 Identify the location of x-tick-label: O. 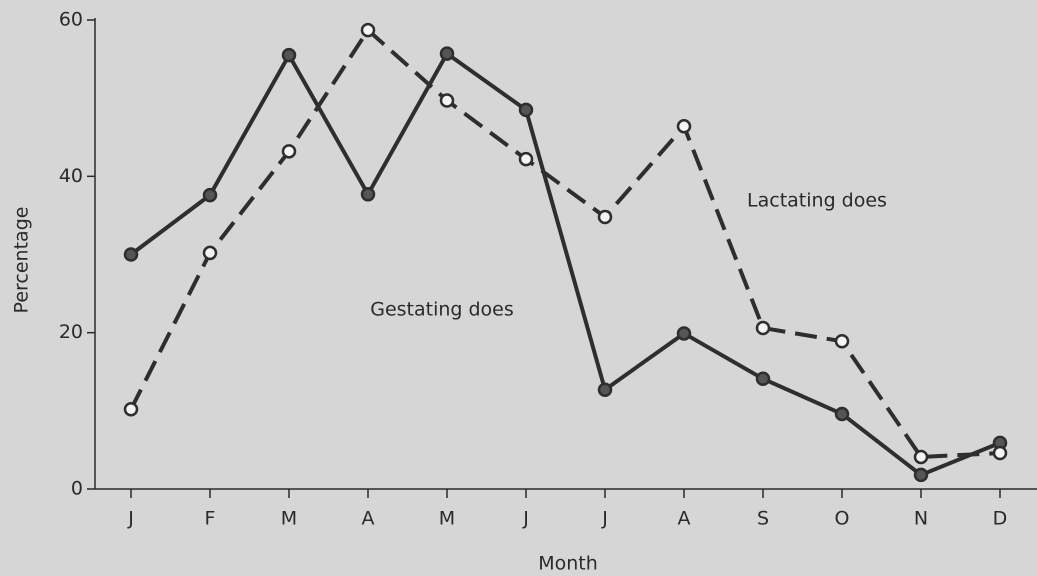
(842, 519).